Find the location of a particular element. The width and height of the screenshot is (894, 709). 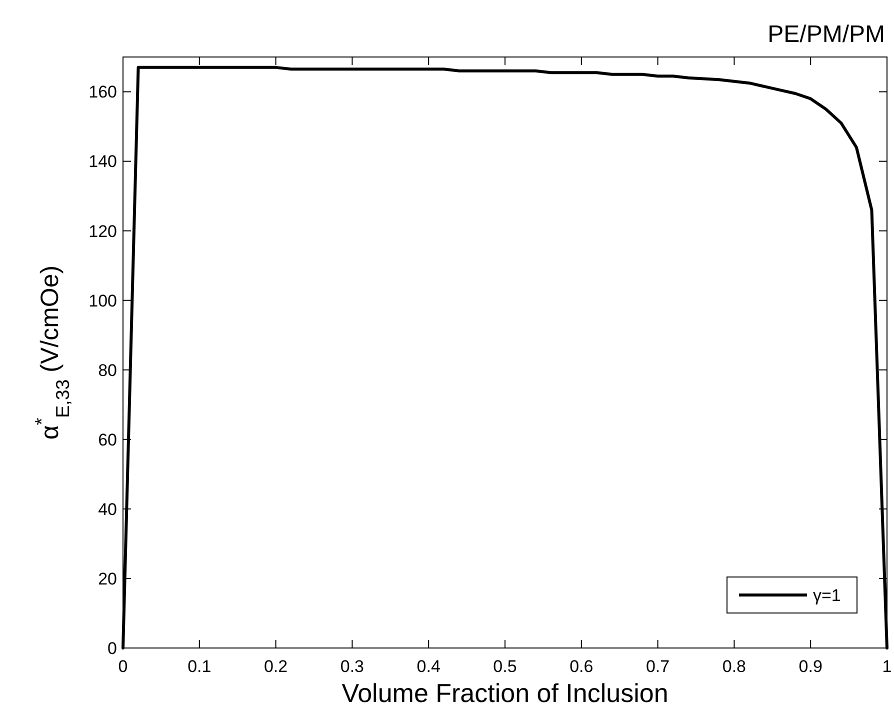

x-tick-label: 0.3 is located at coordinates (352, 666).